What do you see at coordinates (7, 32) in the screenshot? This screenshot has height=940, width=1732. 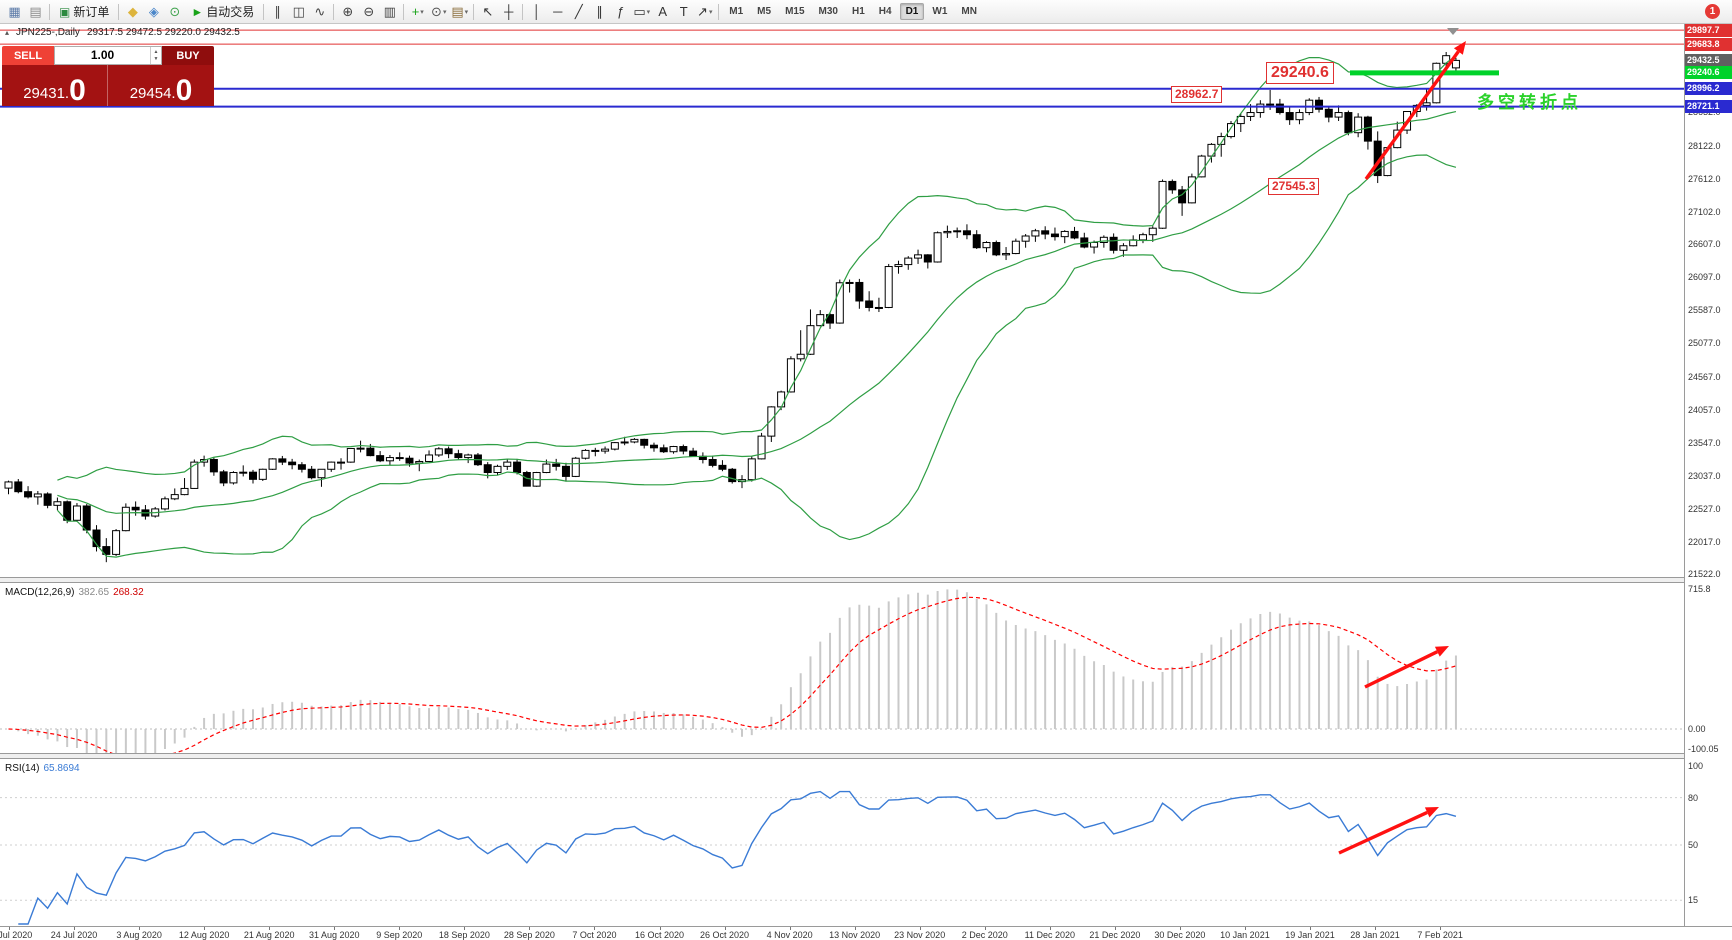 I see `symbol-icon: ▴` at bounding box center [7, 32].